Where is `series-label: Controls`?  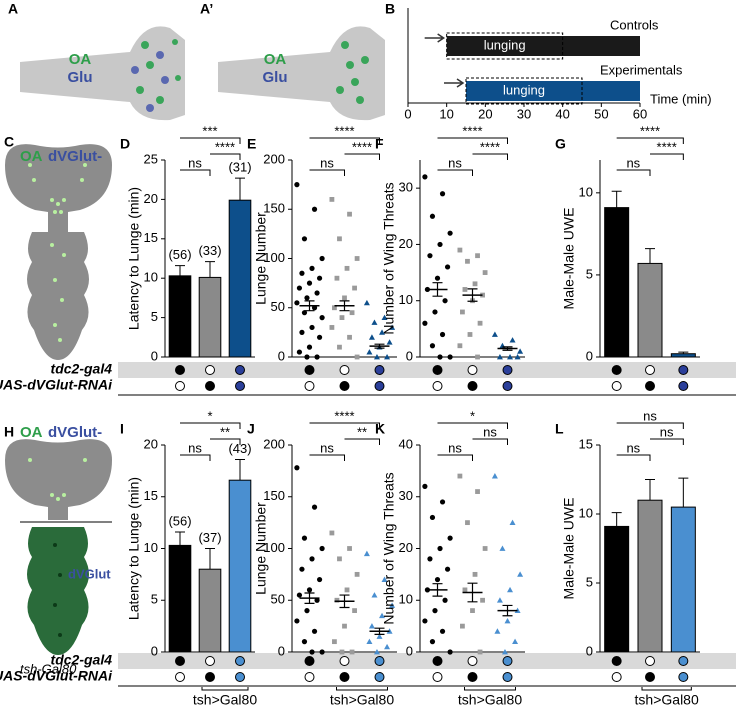
series-label: Controls is located at coordinates (634, 24).